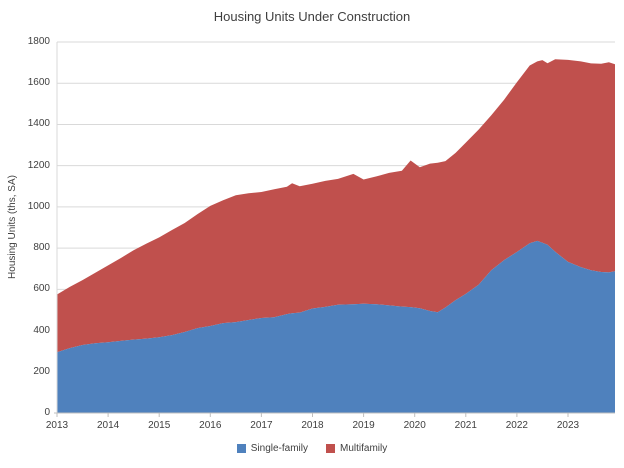  I want to click on legend-label-multifamily: Multifamily, so click(364, 448).